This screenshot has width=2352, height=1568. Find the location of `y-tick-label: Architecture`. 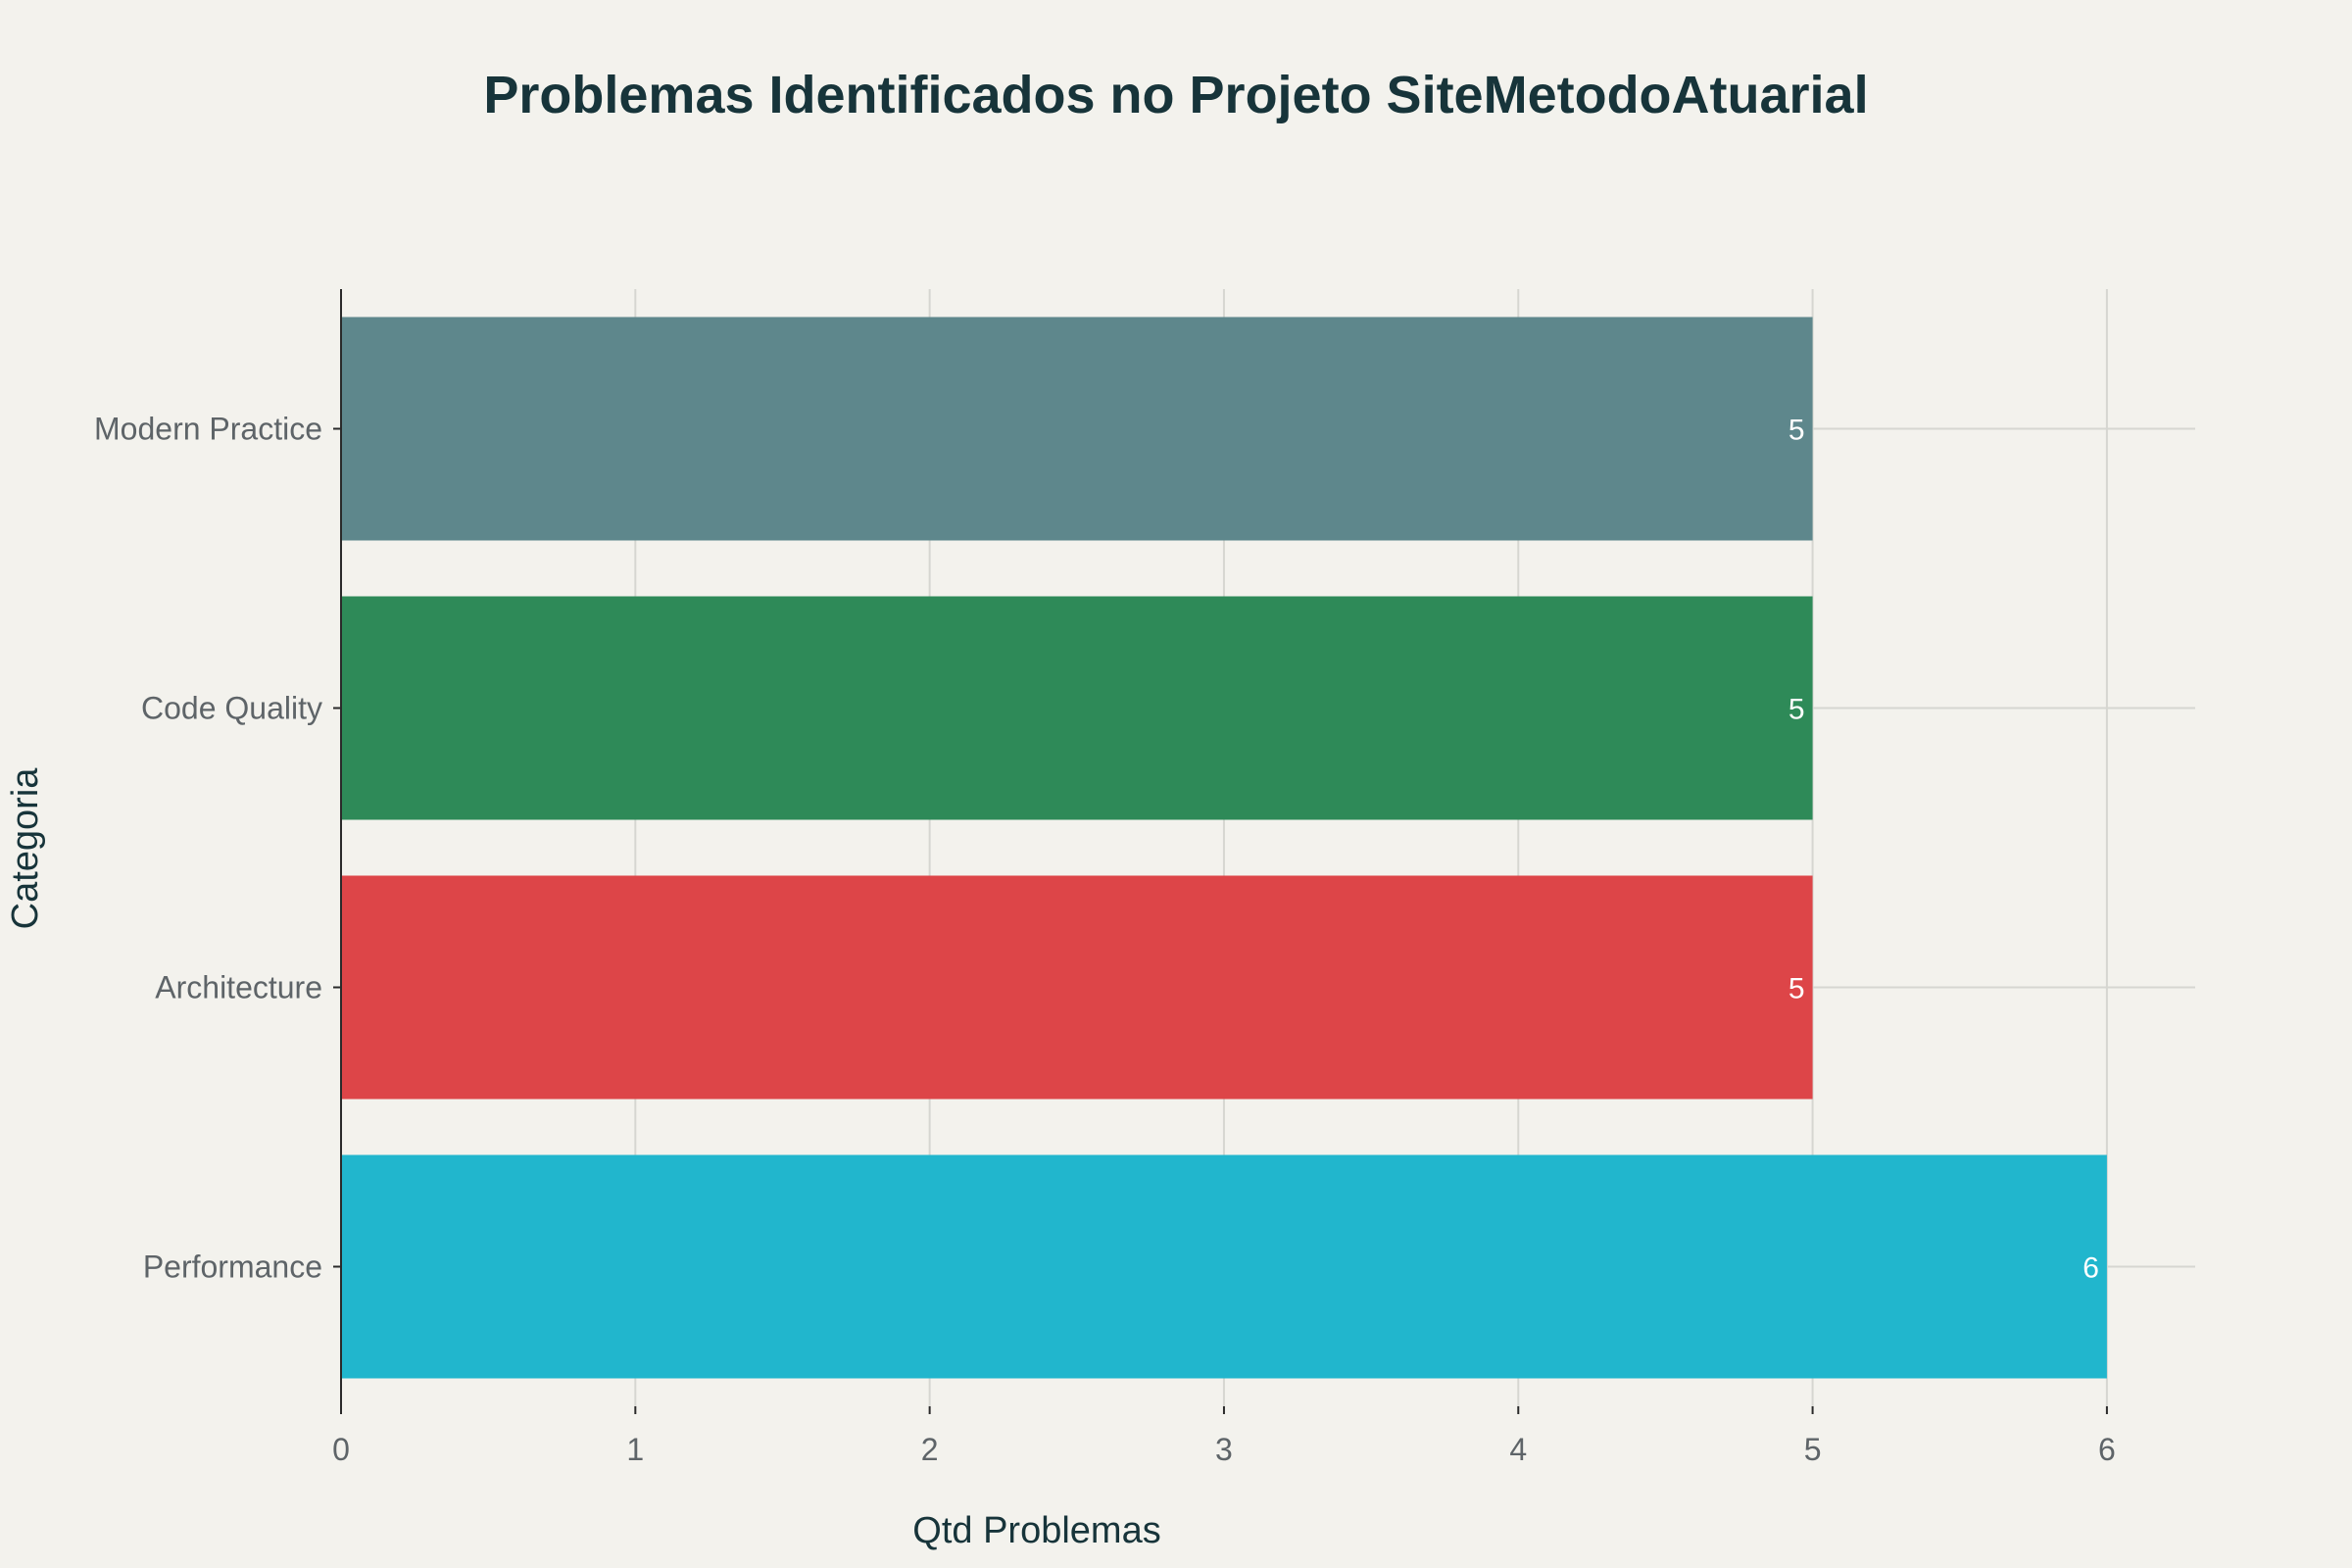

y-tick-label: Architecture is located at coordinates (238, 988).